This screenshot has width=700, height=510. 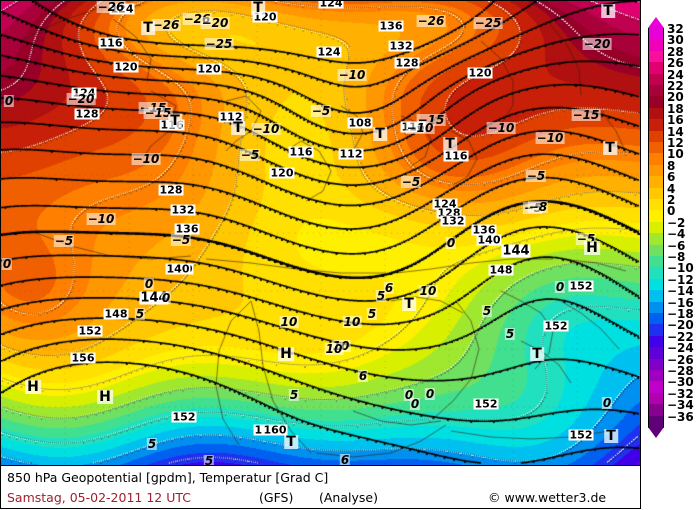 What do you see at coordinates (675, 120) in the screenshot?
I see `colorbar-tick-label: 16` at bounding box center [675, 120].